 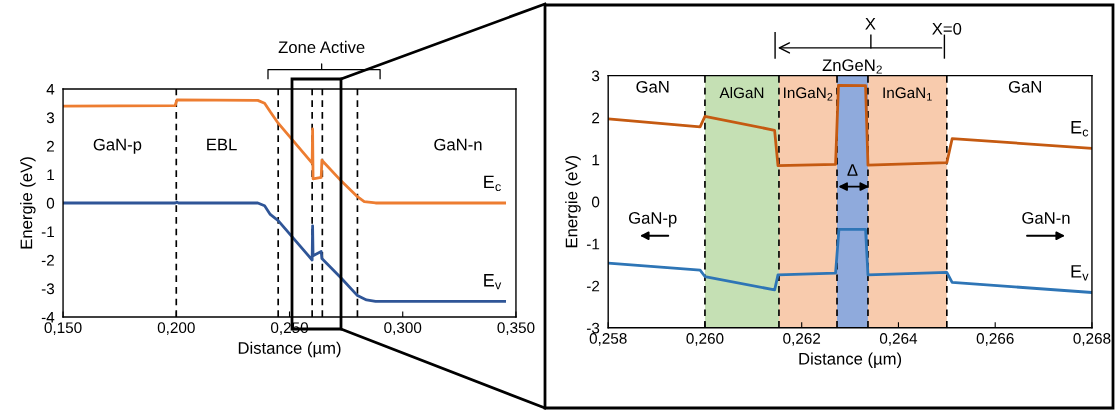 What do you see at coordinates (898, 339) in the screenshot?
I see `x-tick-label: 0,264` at bounding box center [898, 339].